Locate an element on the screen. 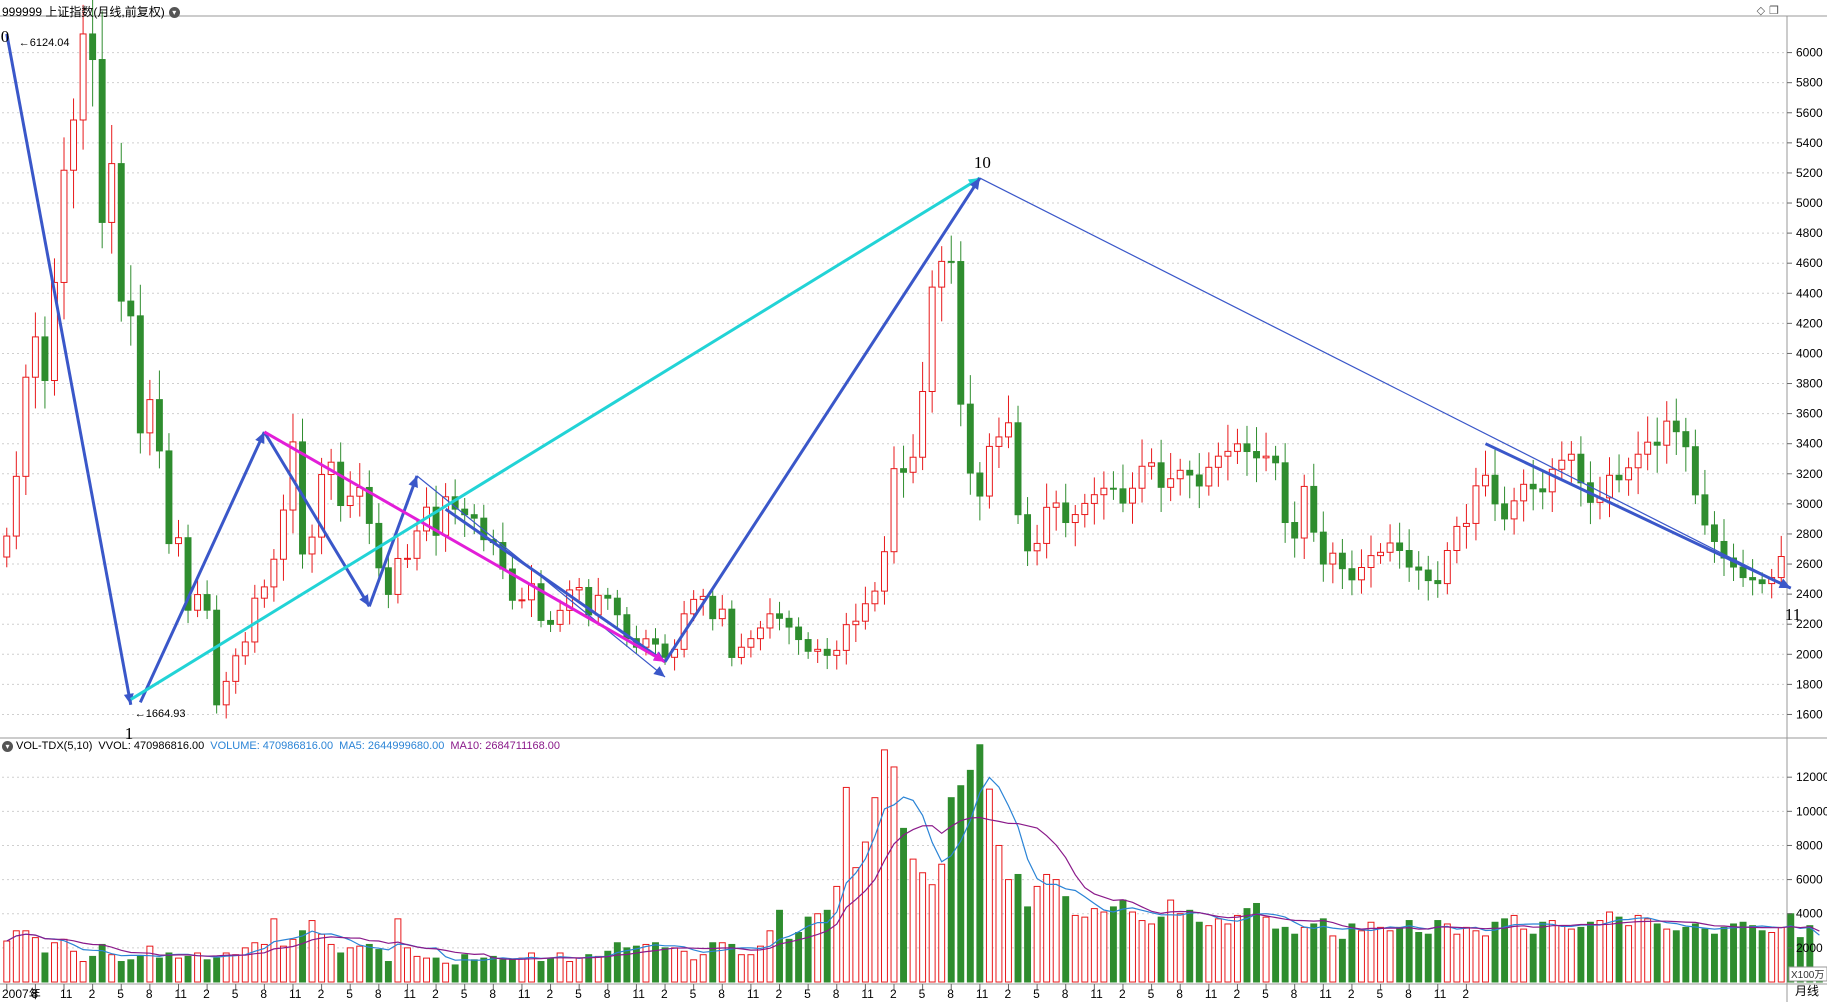  price-tick-label: 2000 is located at coordinates (1809, 654).